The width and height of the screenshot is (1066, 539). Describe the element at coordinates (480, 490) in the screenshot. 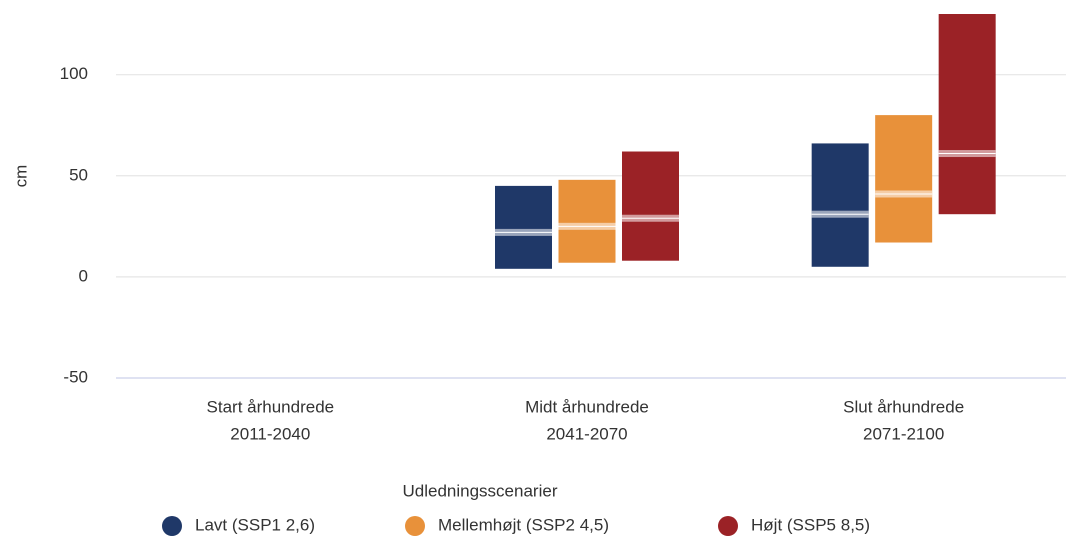

I see `legend-title: Udledningsscenarier` at that location.